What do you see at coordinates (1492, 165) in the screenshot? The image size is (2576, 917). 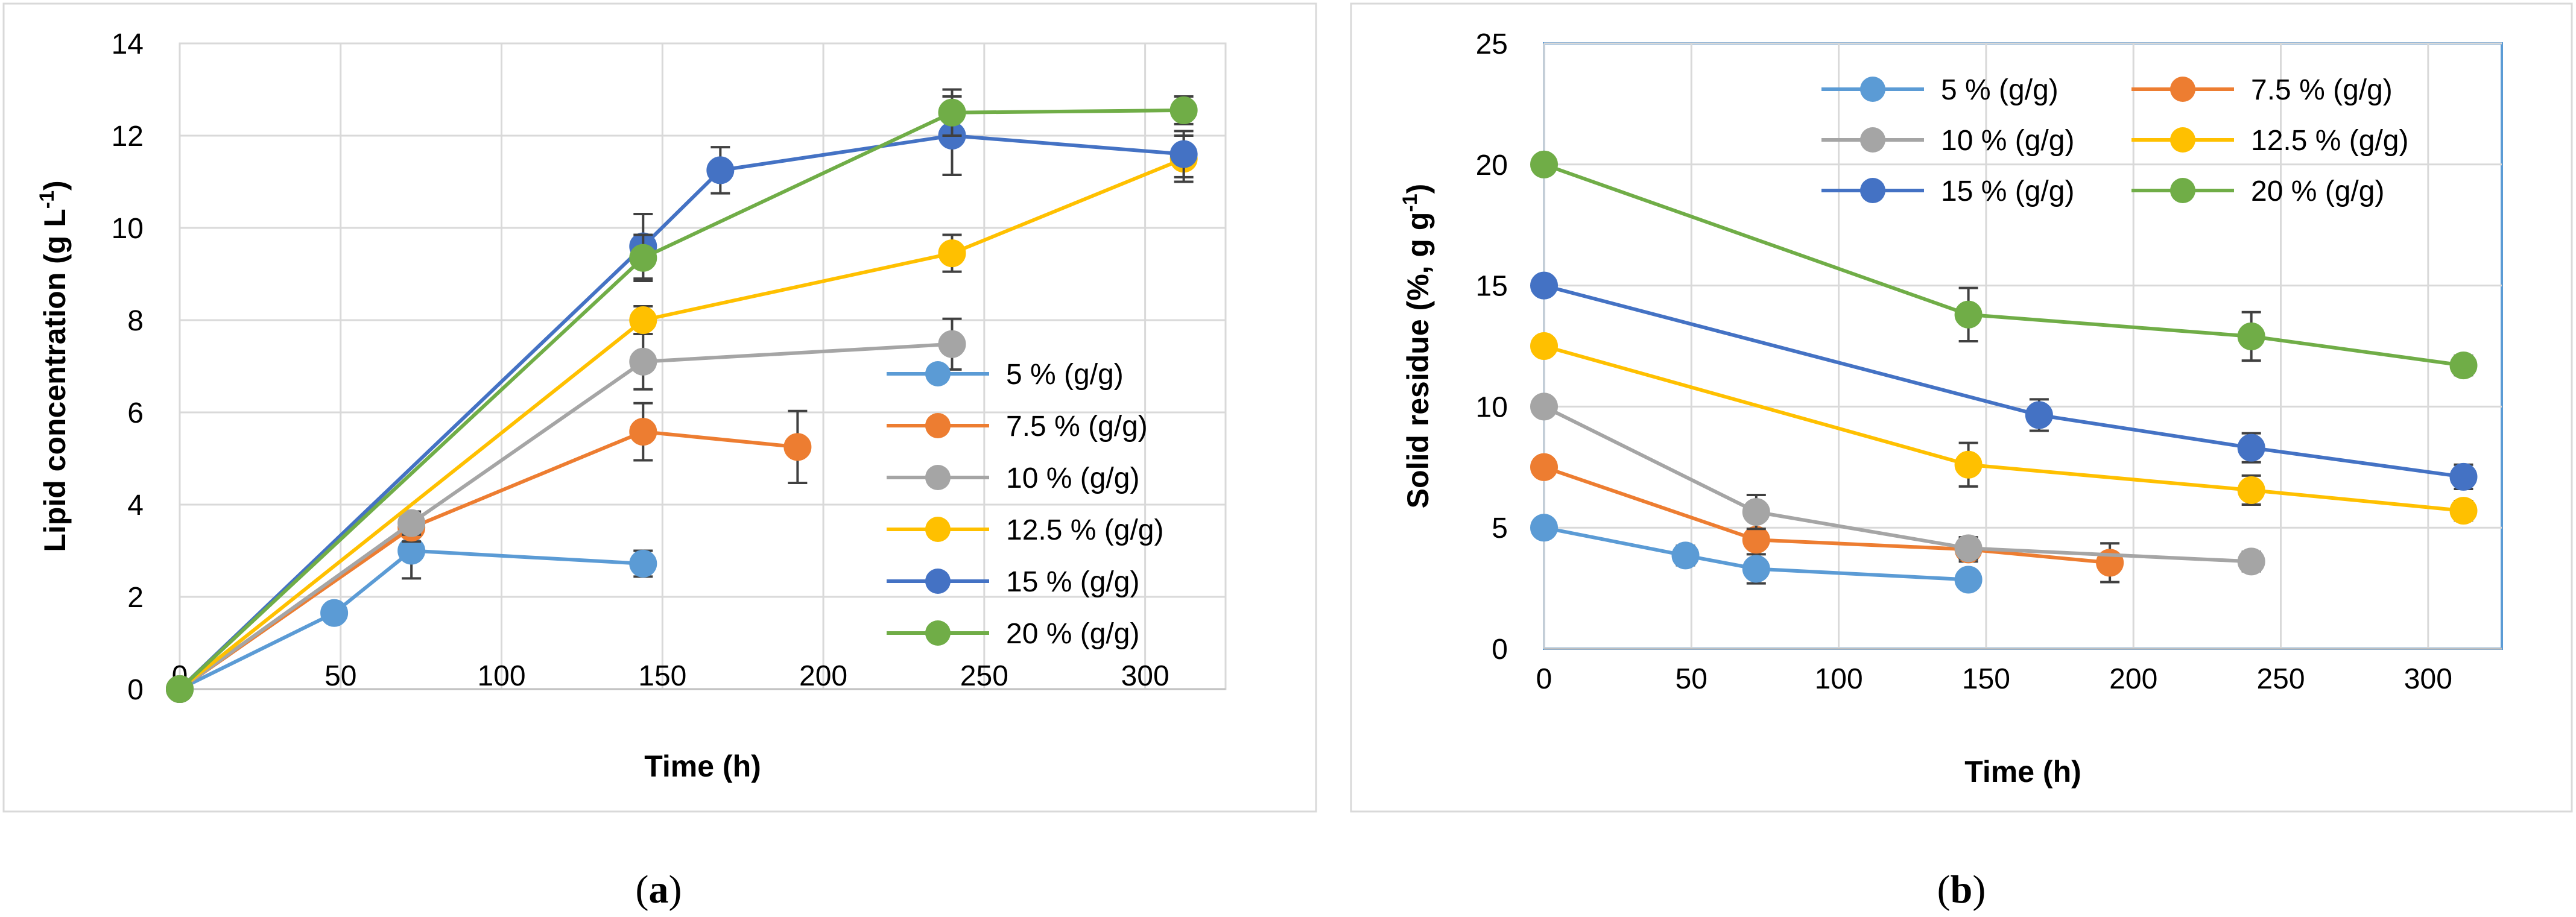 I see `y-tick-label: 20` at bounding box center [1492, 165].